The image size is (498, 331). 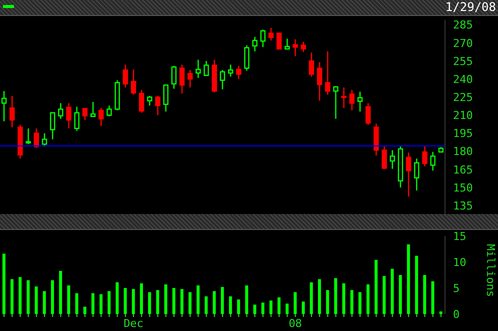 What do you see at coordinates (456, 288) in the screenshot?
I see `y-tick-label: 5` at bounding box center [456, 288].